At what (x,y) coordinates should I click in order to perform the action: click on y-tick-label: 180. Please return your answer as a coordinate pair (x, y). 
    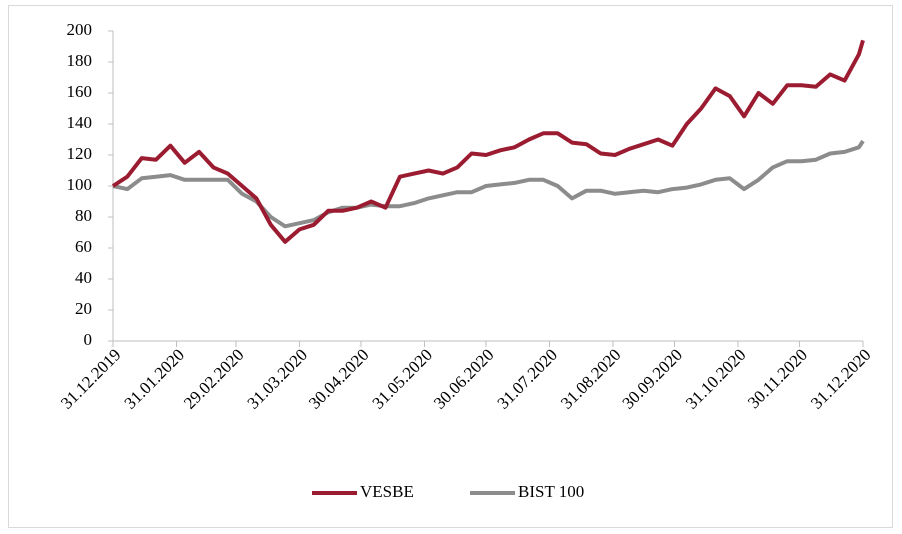
    Looking at the image, I should click on (80, 60).